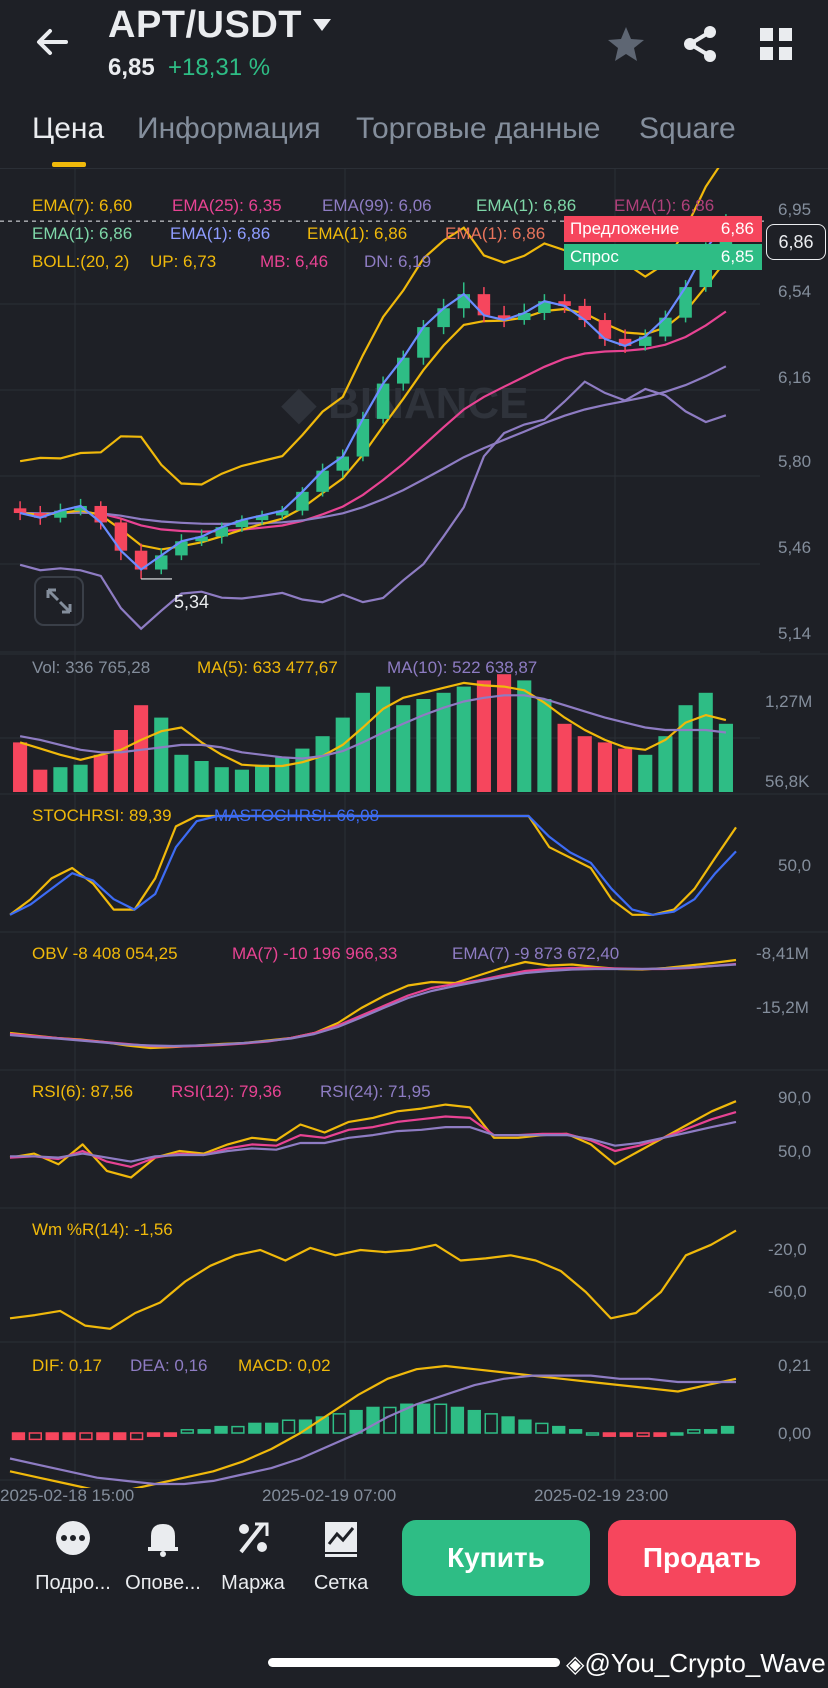 This screenshot has width=828, height=1688. I want to click on macd-dif-line, so click(373, 1426).